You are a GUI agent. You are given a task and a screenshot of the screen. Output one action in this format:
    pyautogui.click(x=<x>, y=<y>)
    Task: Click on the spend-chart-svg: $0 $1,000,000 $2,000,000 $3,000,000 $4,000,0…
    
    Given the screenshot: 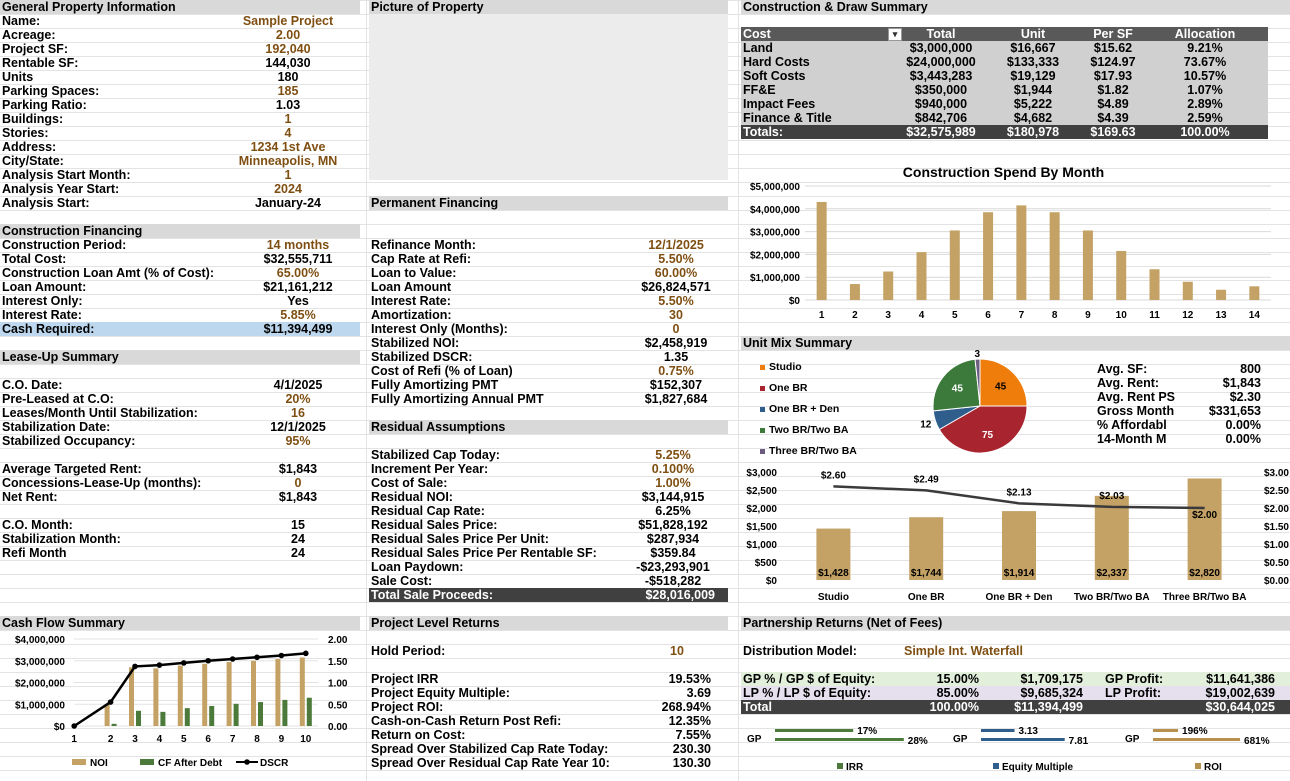 What is the action you would take?
    pyautogui.click(x=1010, y=251)
    